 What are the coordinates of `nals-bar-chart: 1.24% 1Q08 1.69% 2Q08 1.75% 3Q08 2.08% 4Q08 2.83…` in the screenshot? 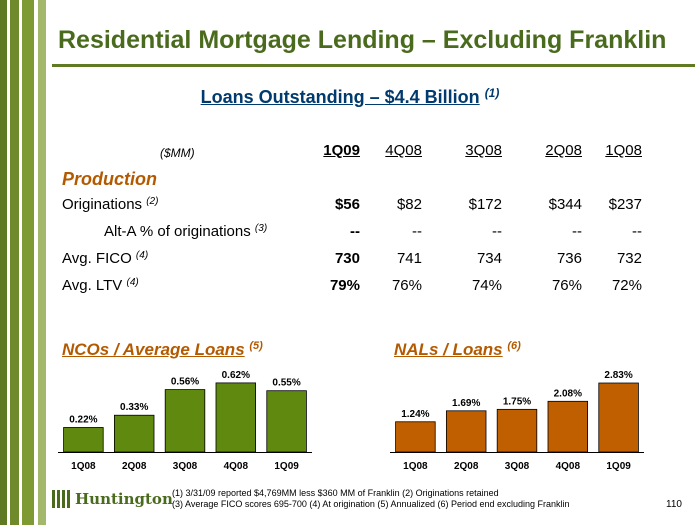 It's located at (517, 421).